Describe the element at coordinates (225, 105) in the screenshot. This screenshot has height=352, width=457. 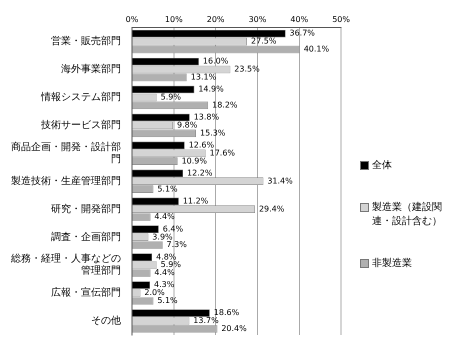
I see `data-label: 18.2%` at that location.